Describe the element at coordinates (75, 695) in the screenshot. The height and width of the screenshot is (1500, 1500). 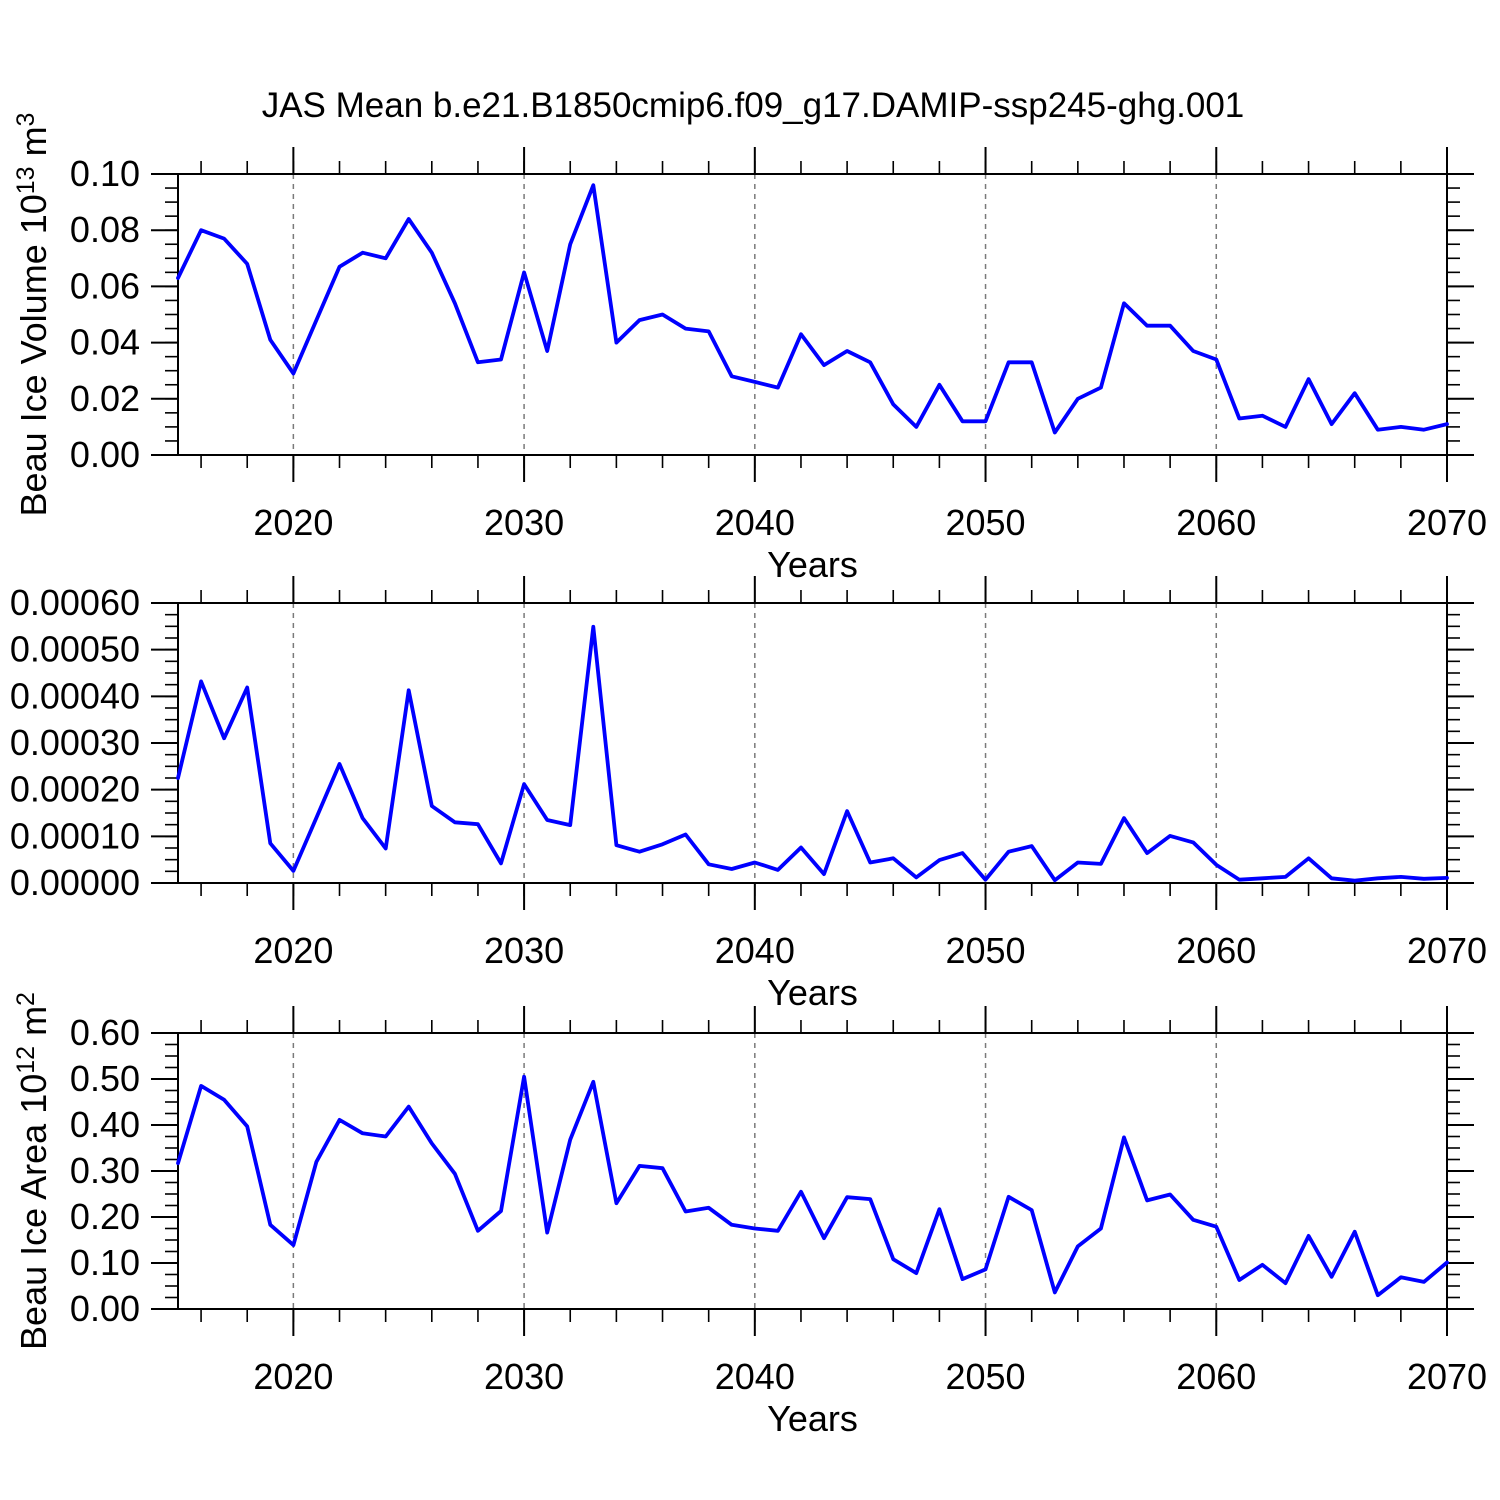
I see `y-tick-label: 0.00040` at that location.